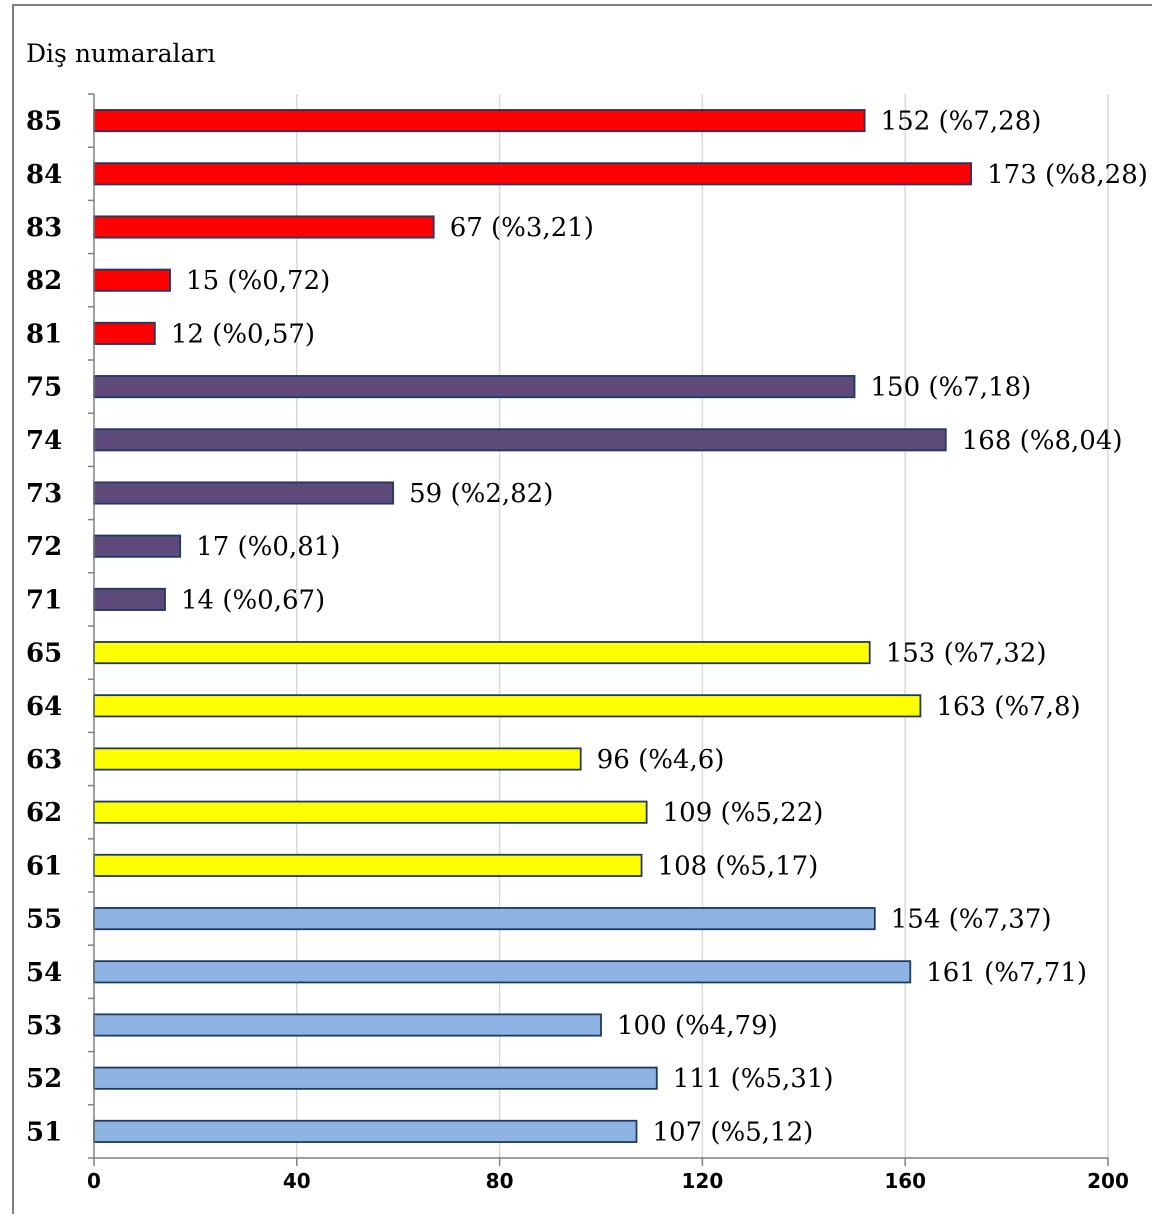 The height and width of the screenshot is (1217, 1154). What do you see at coordinates (94, 1181) in the screenshot?
I see `x-tick-label: 0` at bounding box center [94, 1181].